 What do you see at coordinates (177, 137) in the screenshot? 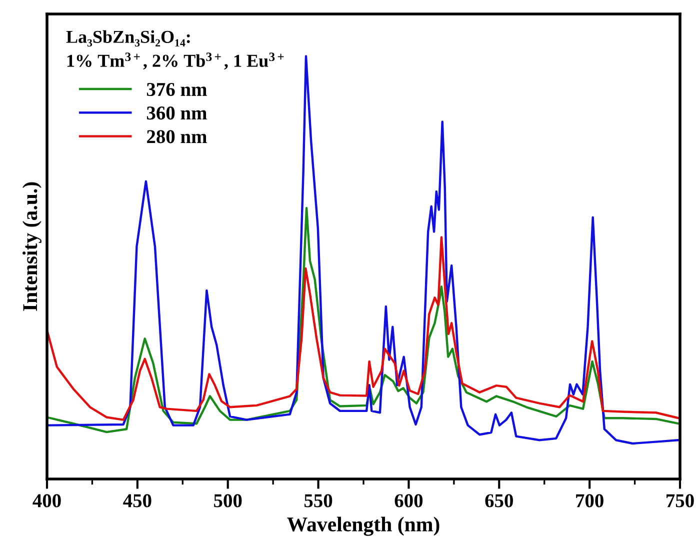
I see `legend-label: 280 nm` at bounding box center [177, 137].